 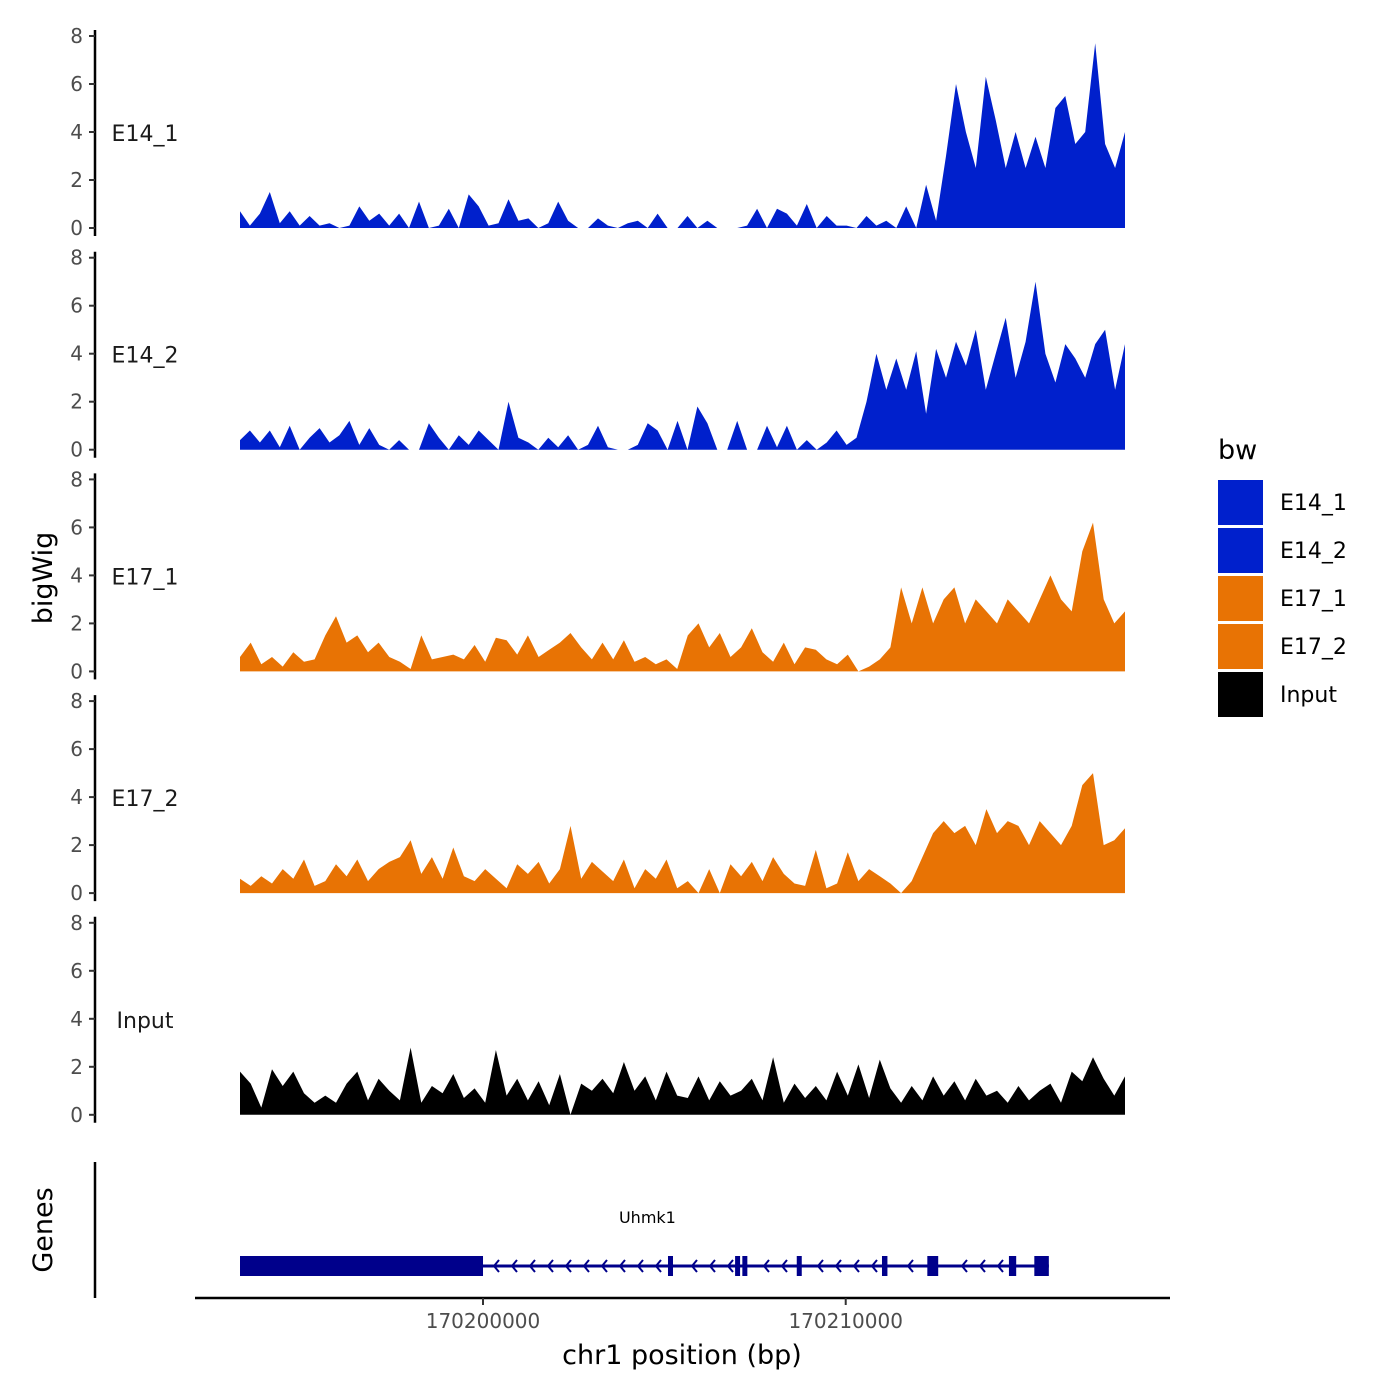 I want to click on gene-track: Genes Uhmk1, so click(x=538, y=1230).